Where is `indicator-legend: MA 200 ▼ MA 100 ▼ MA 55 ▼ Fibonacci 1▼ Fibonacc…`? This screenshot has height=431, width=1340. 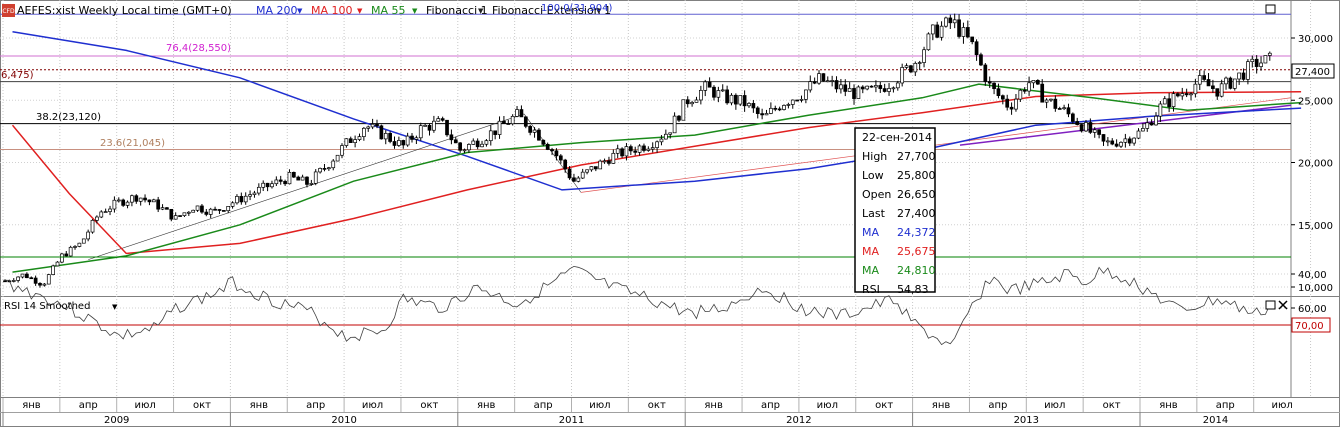
indicator-legend: MA 200 ▼ MA 100 ▼ MA 55 ▼ Fibonacci 1▼ Fibonacc… is located at coordinates (433, 10).